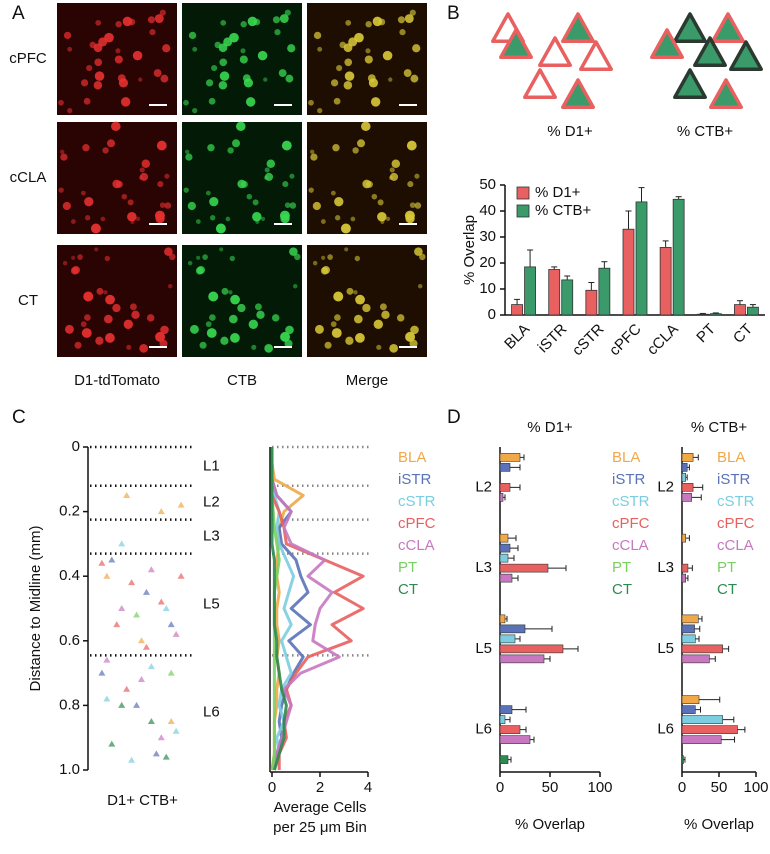 This screenshot has width=770, height=854. I want to click on legend-label: CT, so click(622, 589).